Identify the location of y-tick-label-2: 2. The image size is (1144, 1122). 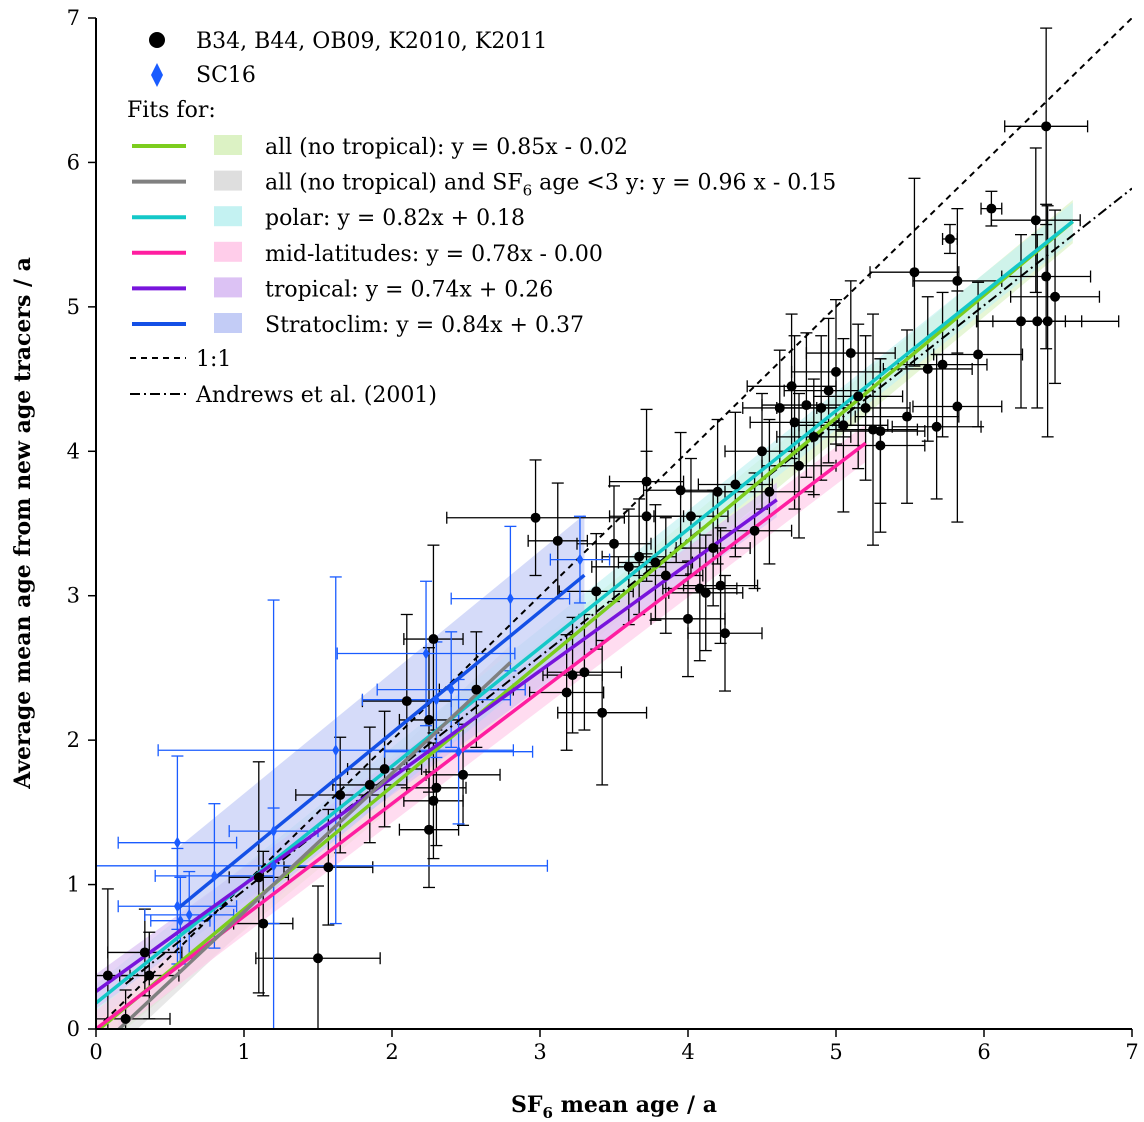
(73, 740).